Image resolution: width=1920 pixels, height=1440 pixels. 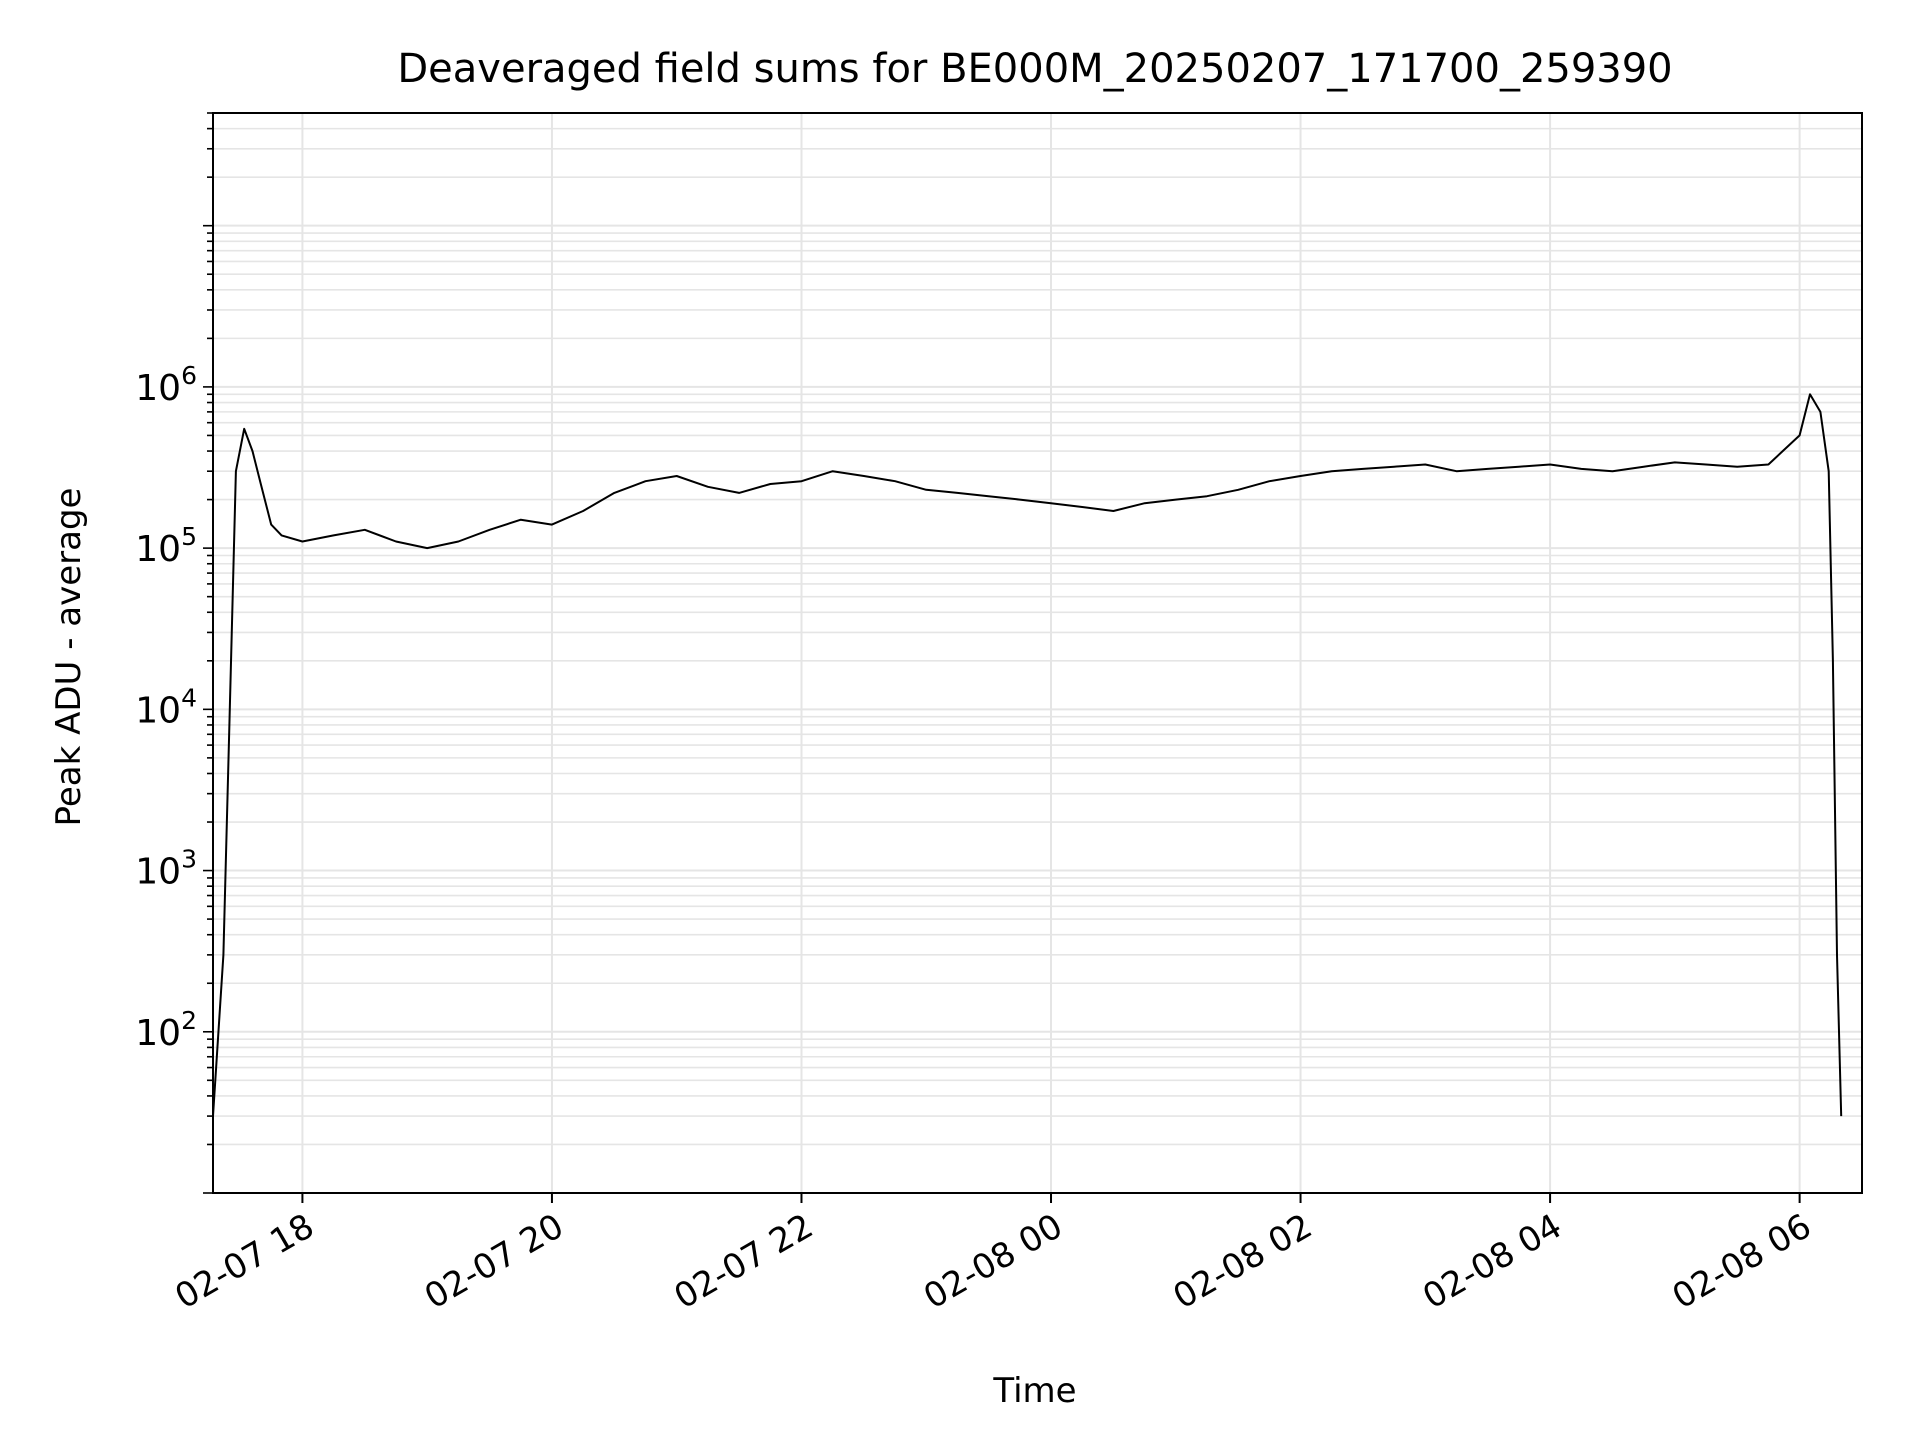 I want to click on x-axis-label: Time, so click(x=1034, y=1391).